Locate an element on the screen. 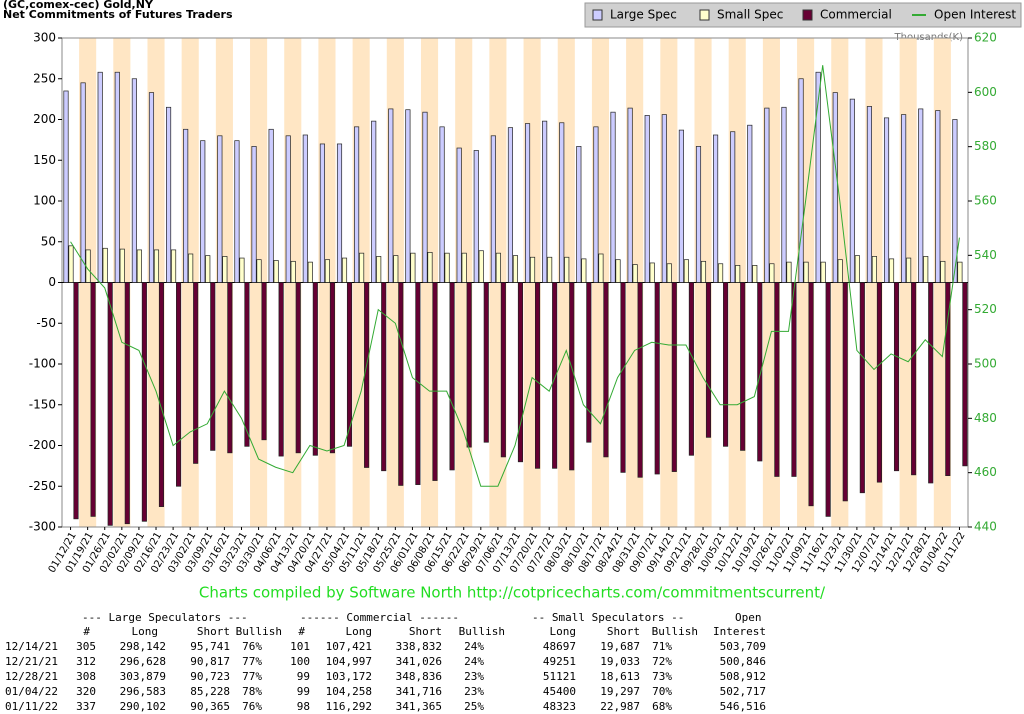 This screenshot has width=1024, height=714. y2-tick-label: 460 is located at coordinates (985, 472).